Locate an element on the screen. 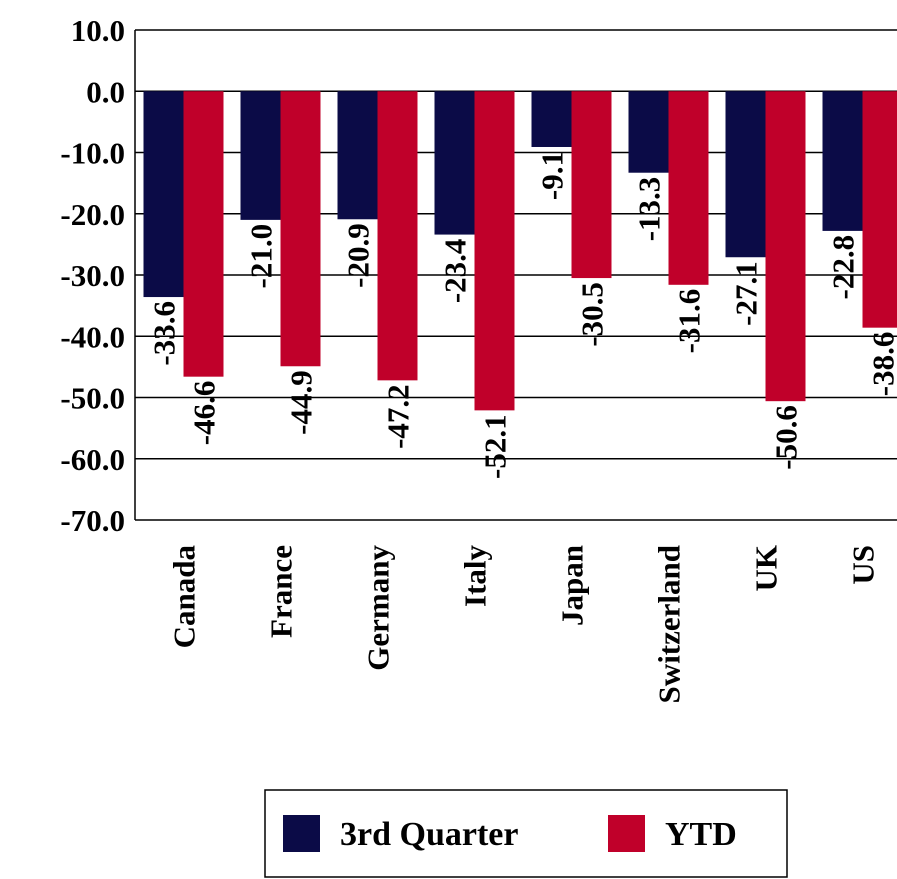 The height and width of the screenshot is (879, 897). x-tick-label: Japan is located at coordinates (572, 585).